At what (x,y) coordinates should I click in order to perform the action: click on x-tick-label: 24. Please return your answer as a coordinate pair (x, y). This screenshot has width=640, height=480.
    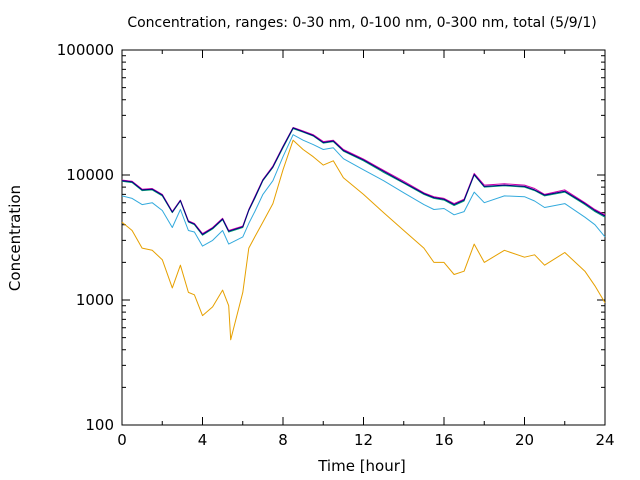
    Looking at the image, I should click on (604, 440).